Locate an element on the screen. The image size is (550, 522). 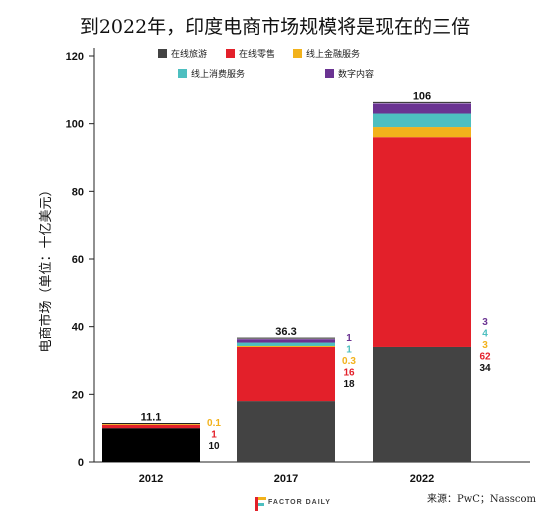
chart-title: 到2022年，印度电商市场规模将是现在的三倍 is located at coordinates (275, 27).